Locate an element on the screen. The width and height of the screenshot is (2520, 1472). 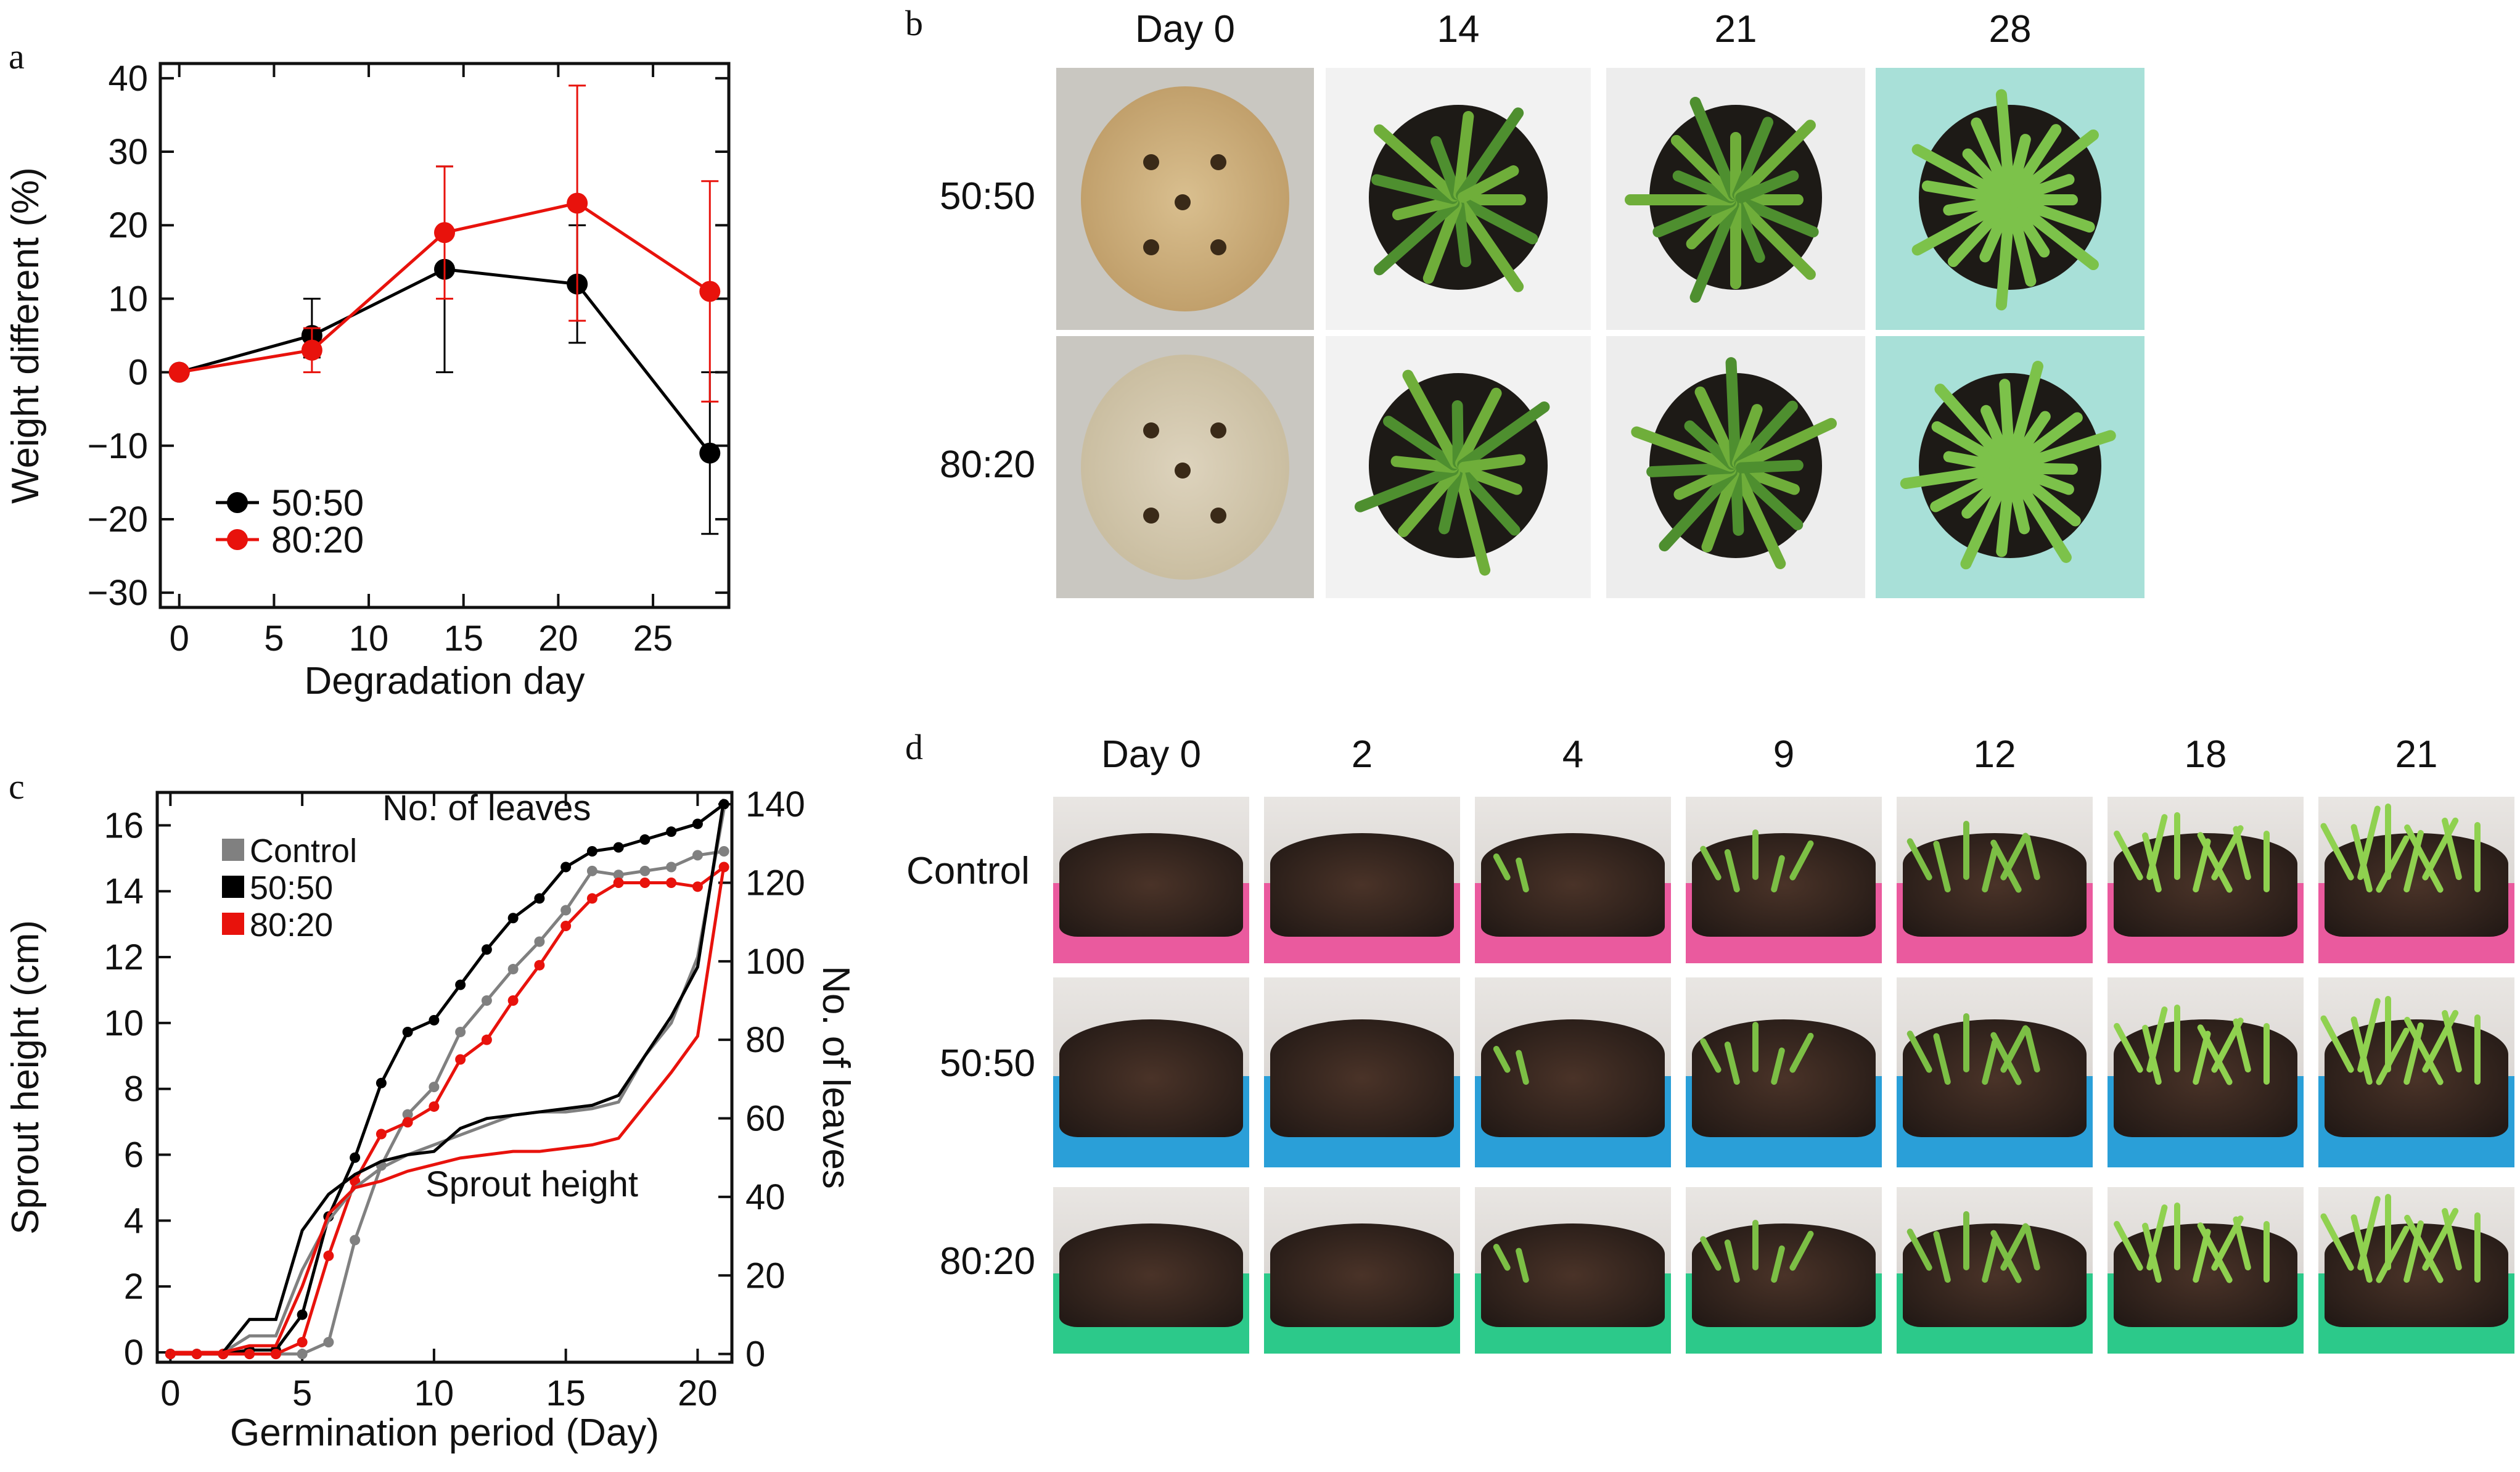
leaf is located at coordinates (2044, 469).